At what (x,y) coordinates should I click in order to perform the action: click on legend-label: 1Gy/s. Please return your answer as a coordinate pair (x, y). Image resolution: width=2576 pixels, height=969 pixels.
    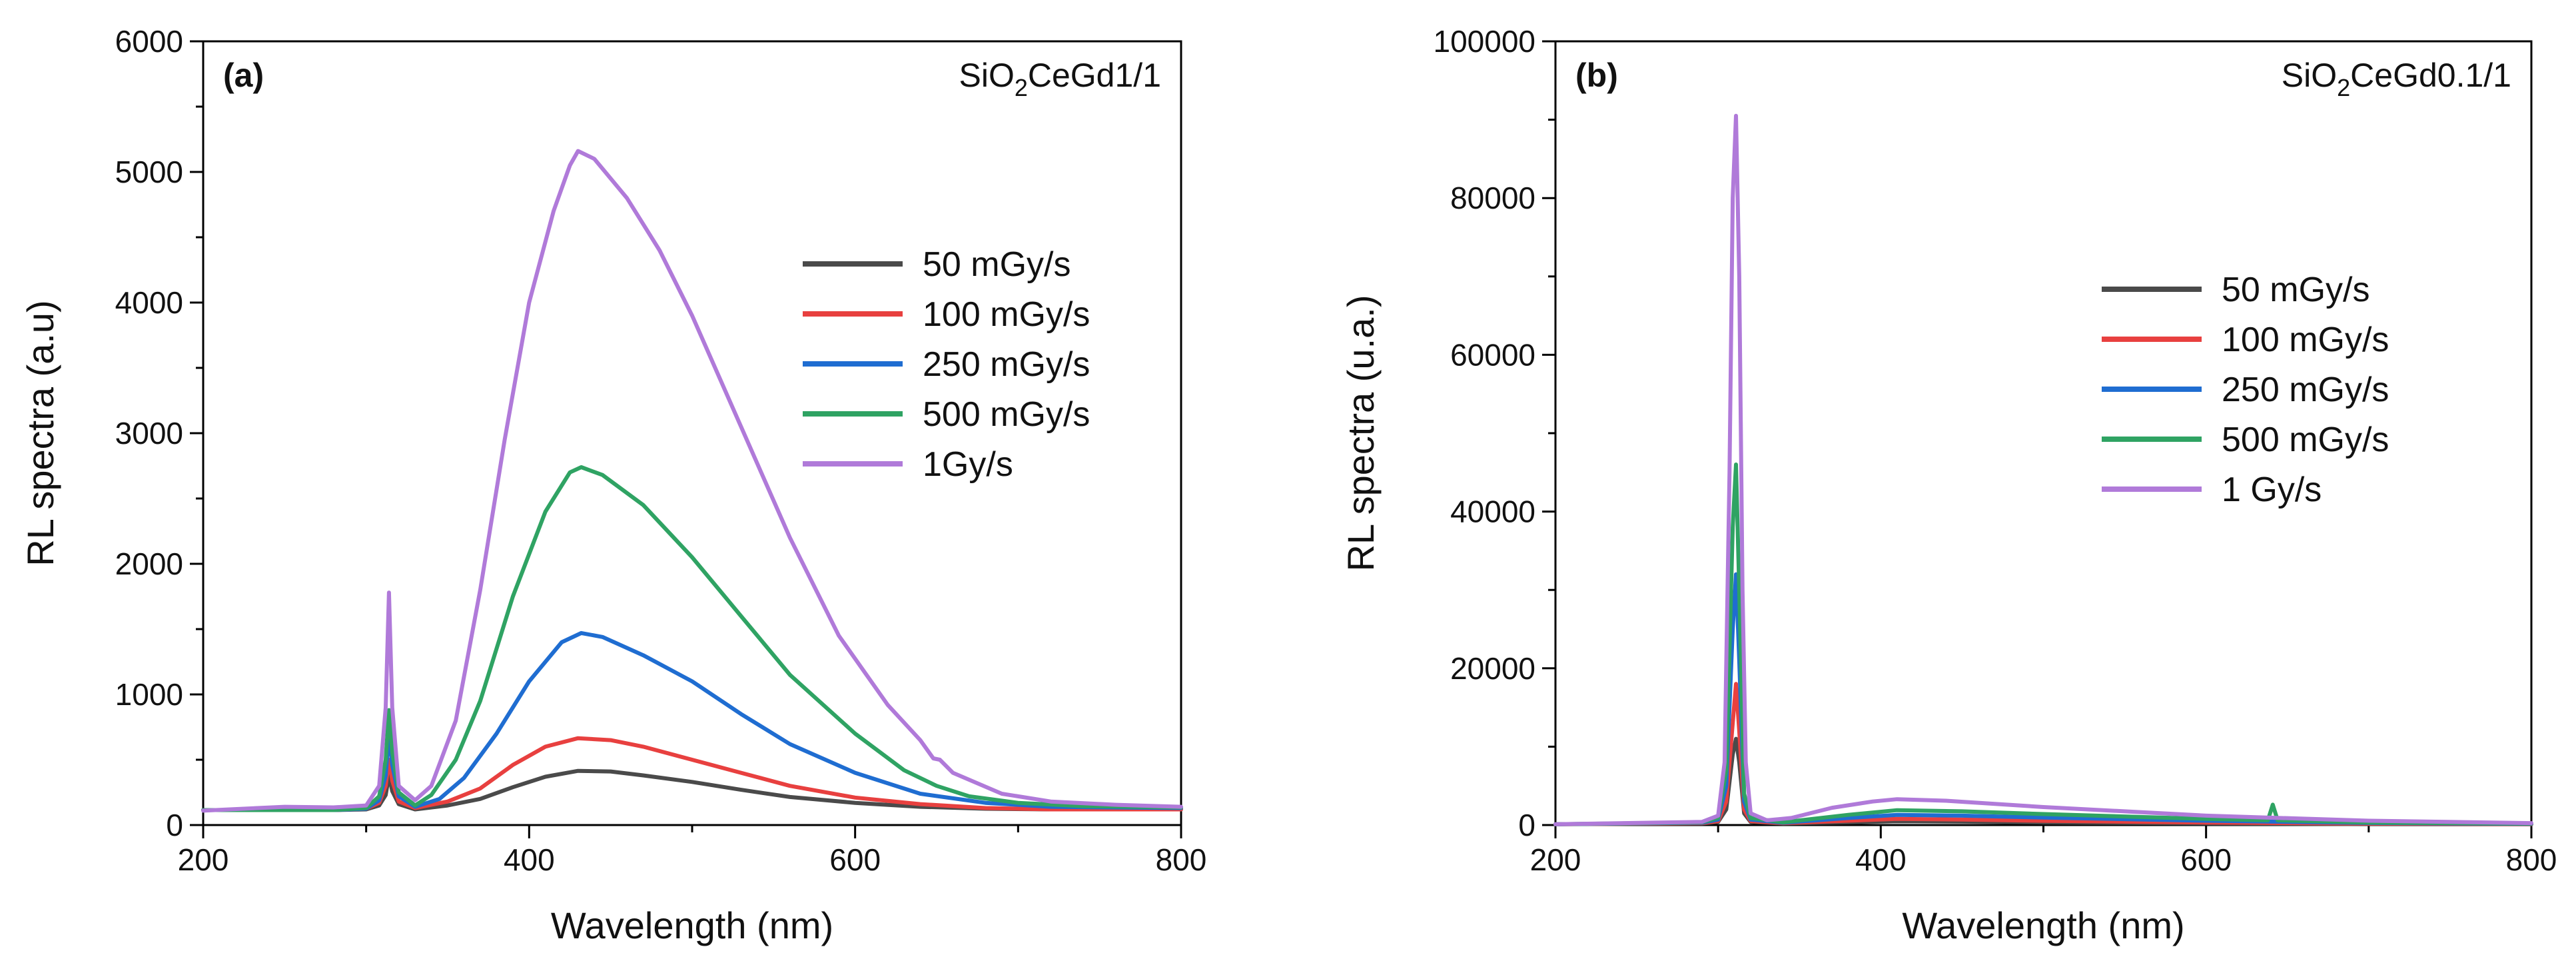
    Looking at the image, I should click on (968, 465).